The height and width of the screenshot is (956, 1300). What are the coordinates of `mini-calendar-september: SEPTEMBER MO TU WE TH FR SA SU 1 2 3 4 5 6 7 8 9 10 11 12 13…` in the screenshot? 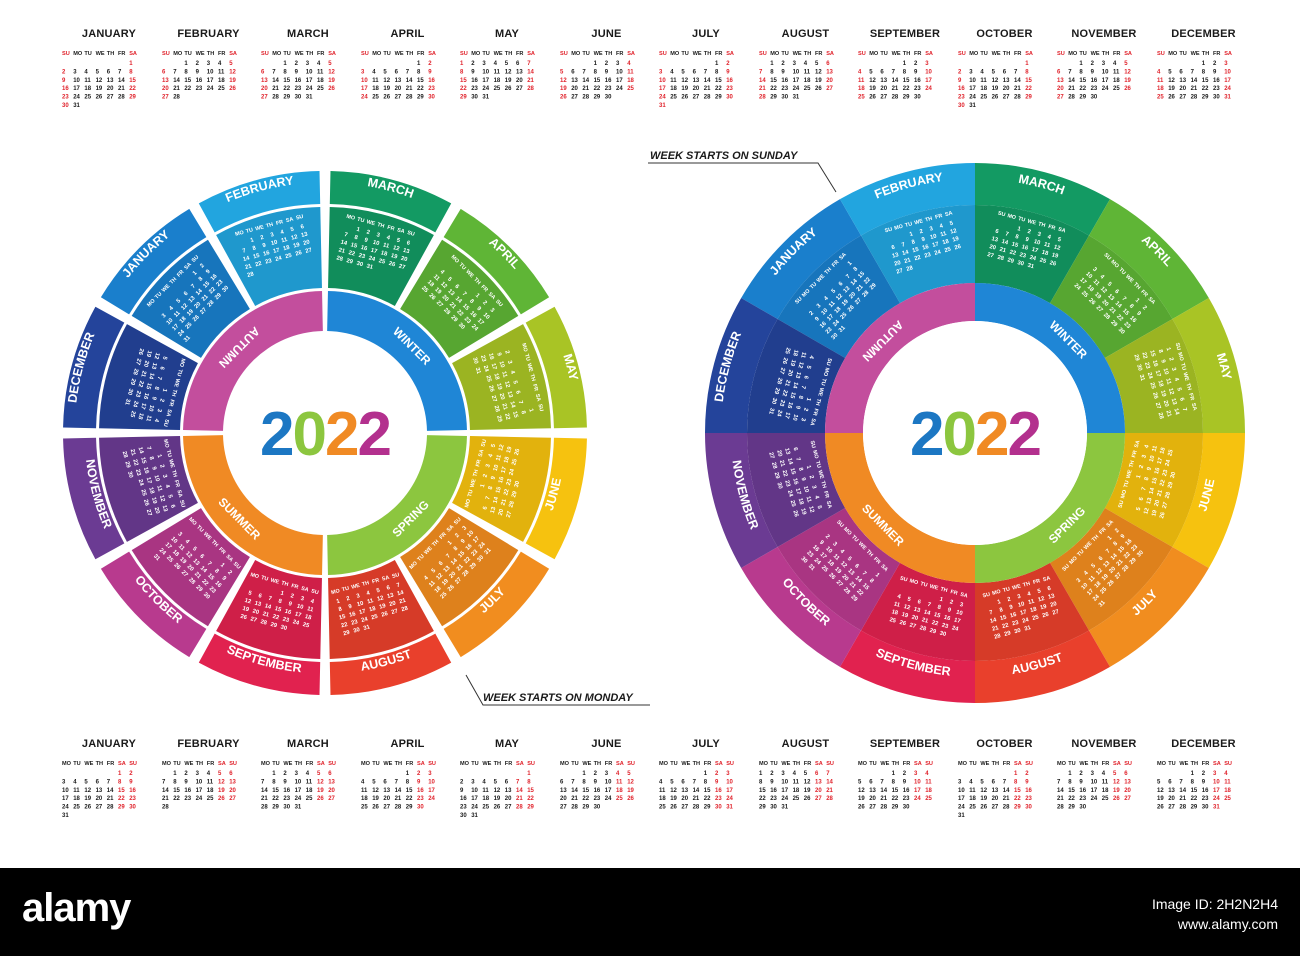 It's located at (906, 783).